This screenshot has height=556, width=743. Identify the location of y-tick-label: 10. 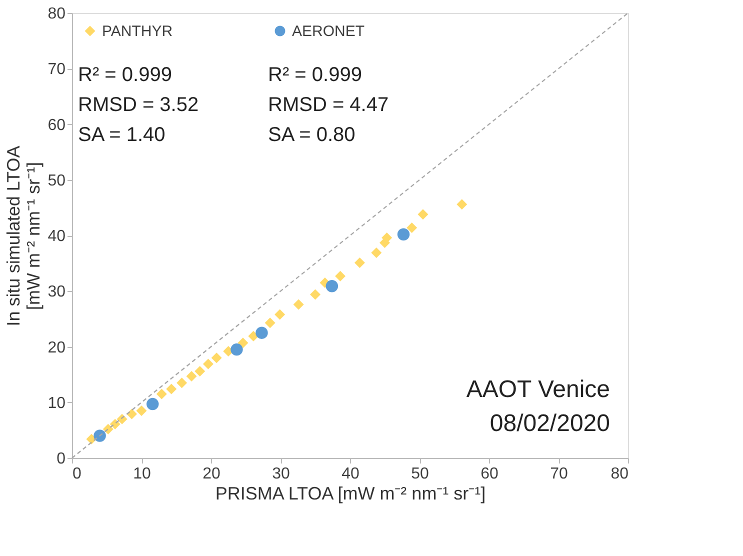
(57, 403).